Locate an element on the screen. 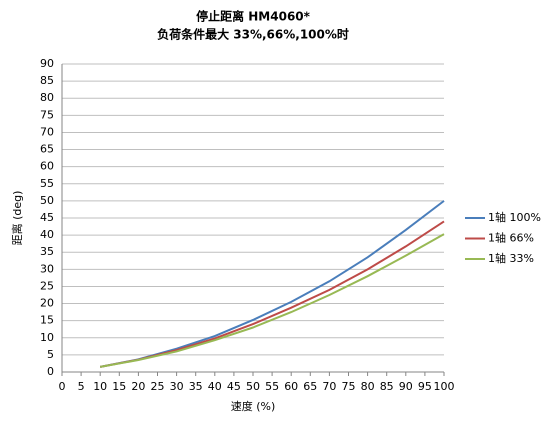 This screenshot has height=425, width=550. x-tick-label: 40 is located at coordinates (215, 386).